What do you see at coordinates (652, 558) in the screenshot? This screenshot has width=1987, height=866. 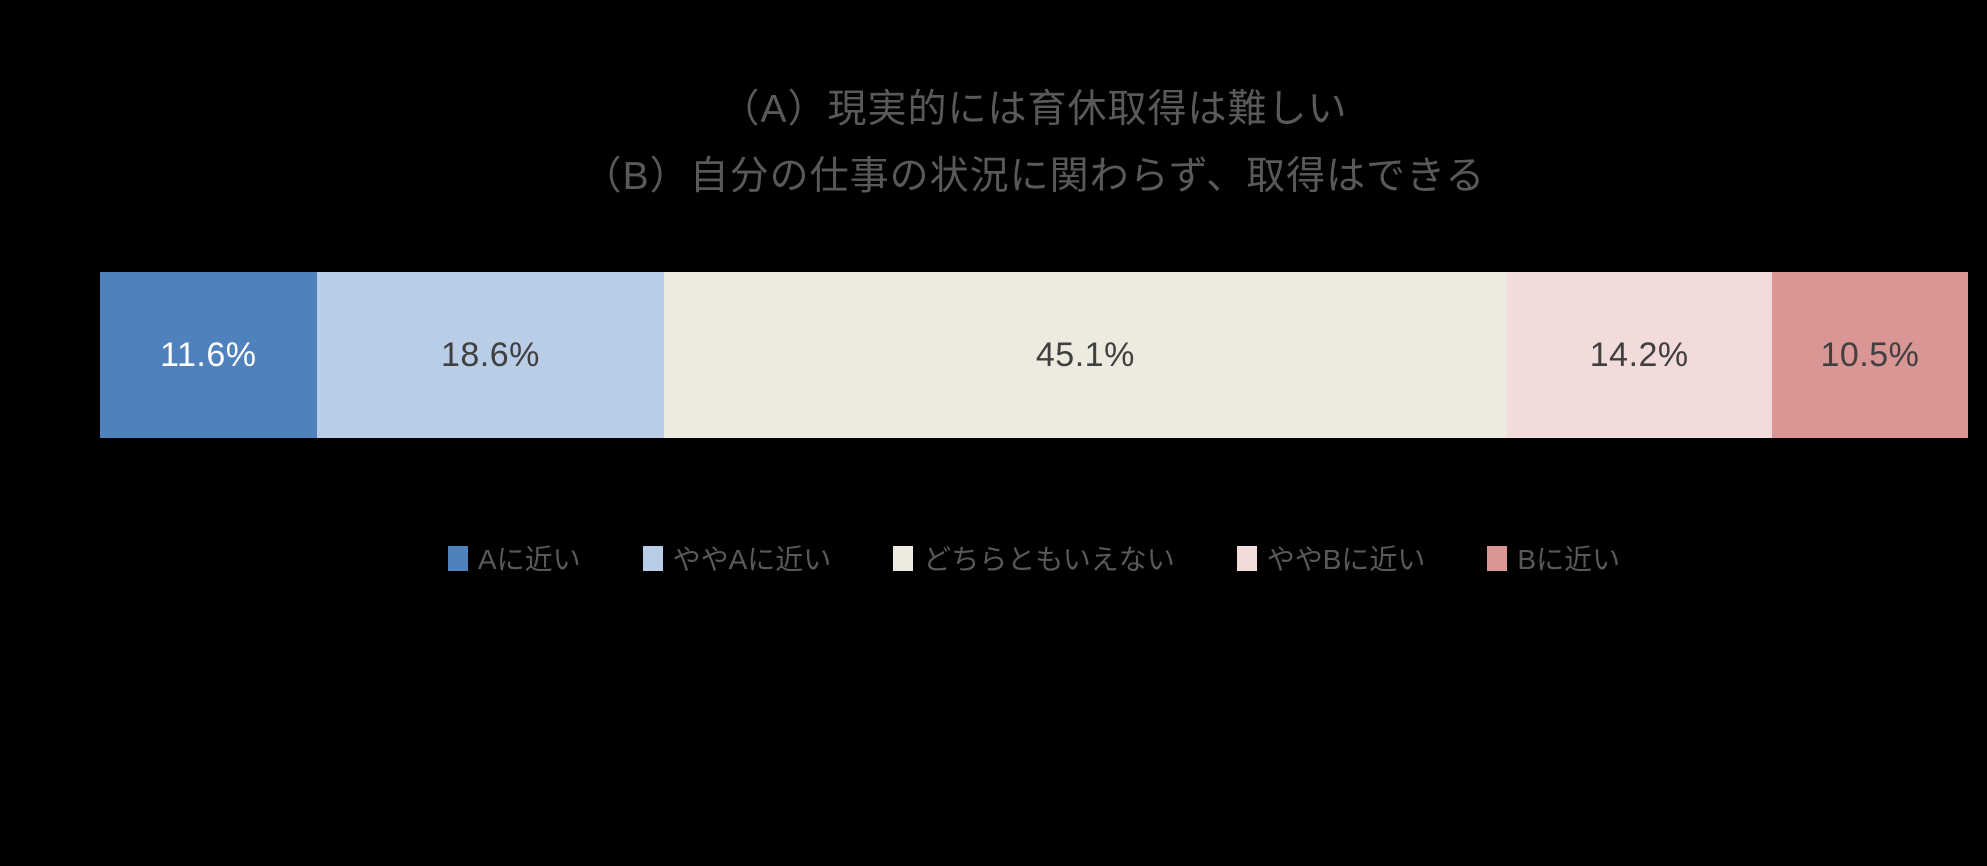 I see `legend-swatch-somewhat-a` at bounding box center [652, 558].